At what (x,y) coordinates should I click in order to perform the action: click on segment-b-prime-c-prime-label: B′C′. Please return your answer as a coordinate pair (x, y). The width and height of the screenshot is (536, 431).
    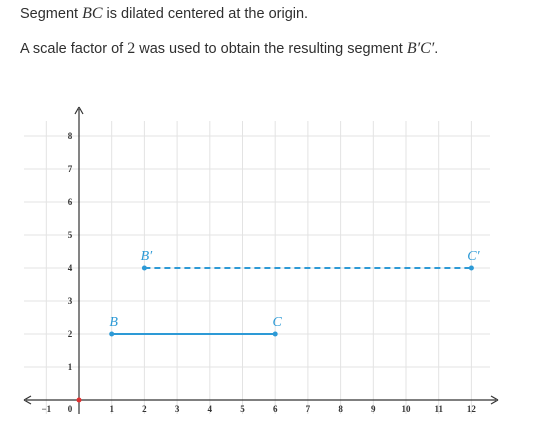
    Looking at the image, I should click on (420, 48).